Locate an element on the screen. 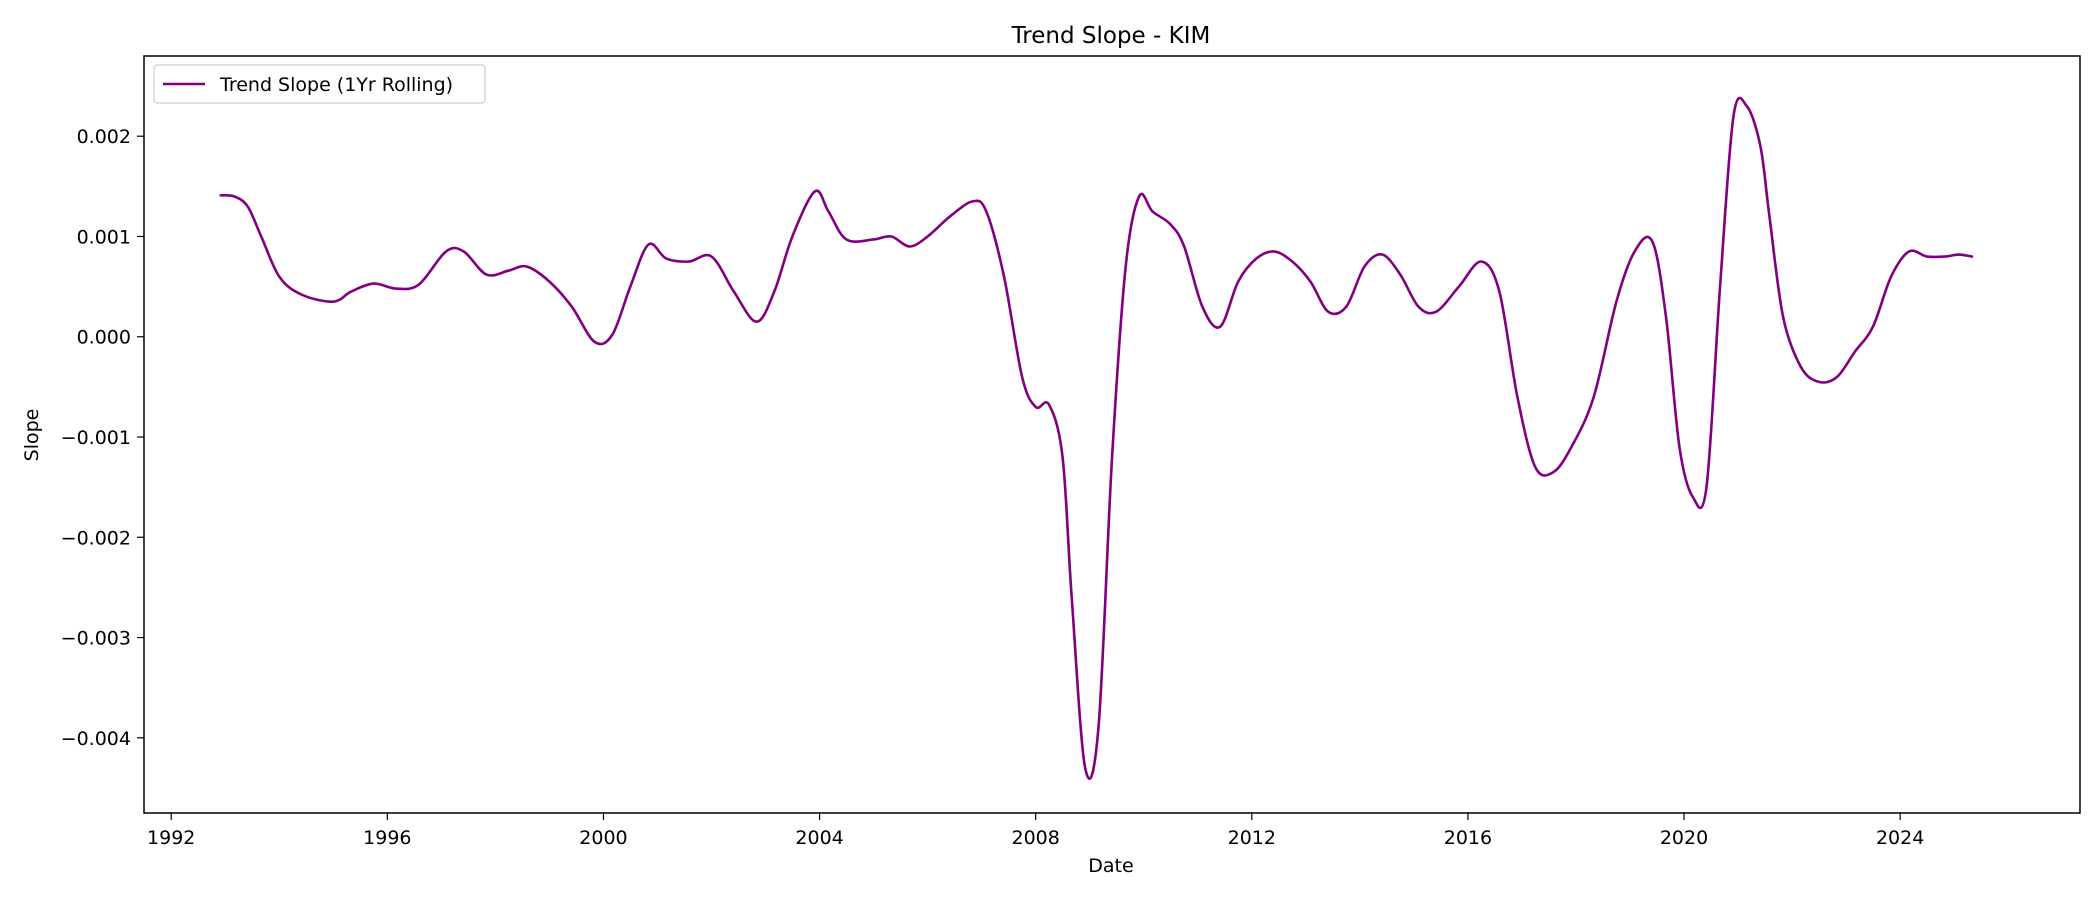  legend: Trend Slope (1Yr Rolling) is located at coordinates (319, 84).